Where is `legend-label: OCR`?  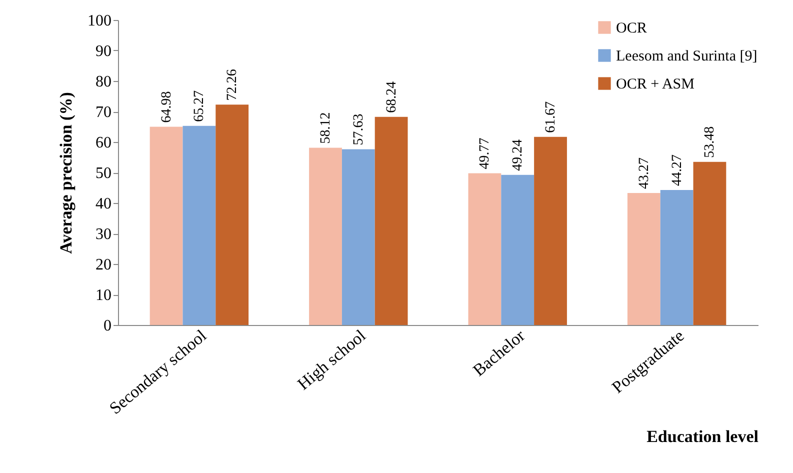
legend-label: OCR is located at coordinates (631, 28).